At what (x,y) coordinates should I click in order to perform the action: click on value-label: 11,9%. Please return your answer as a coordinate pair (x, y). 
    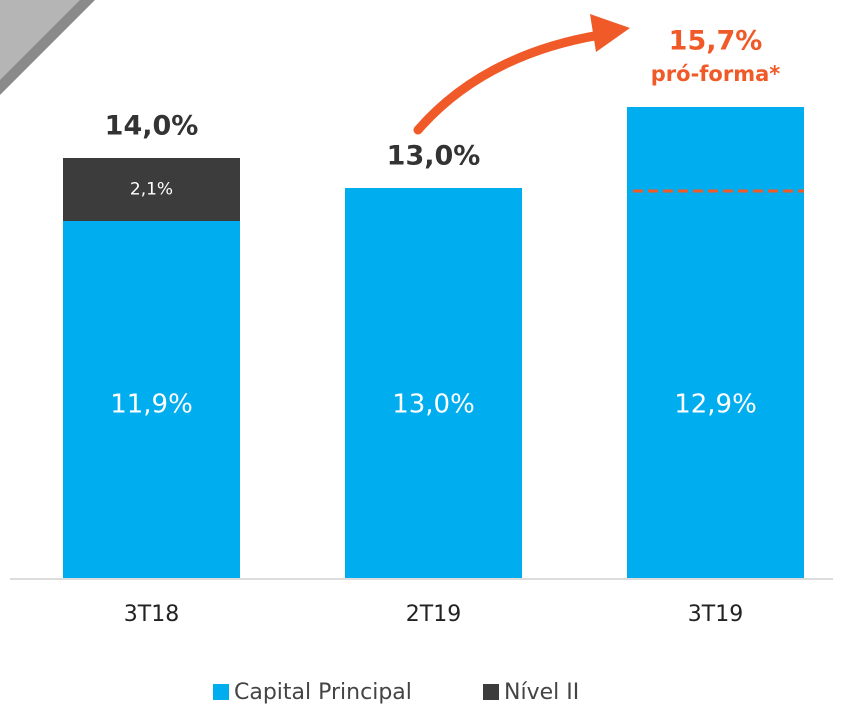
    Looking at the image, I should click on (151, 405).